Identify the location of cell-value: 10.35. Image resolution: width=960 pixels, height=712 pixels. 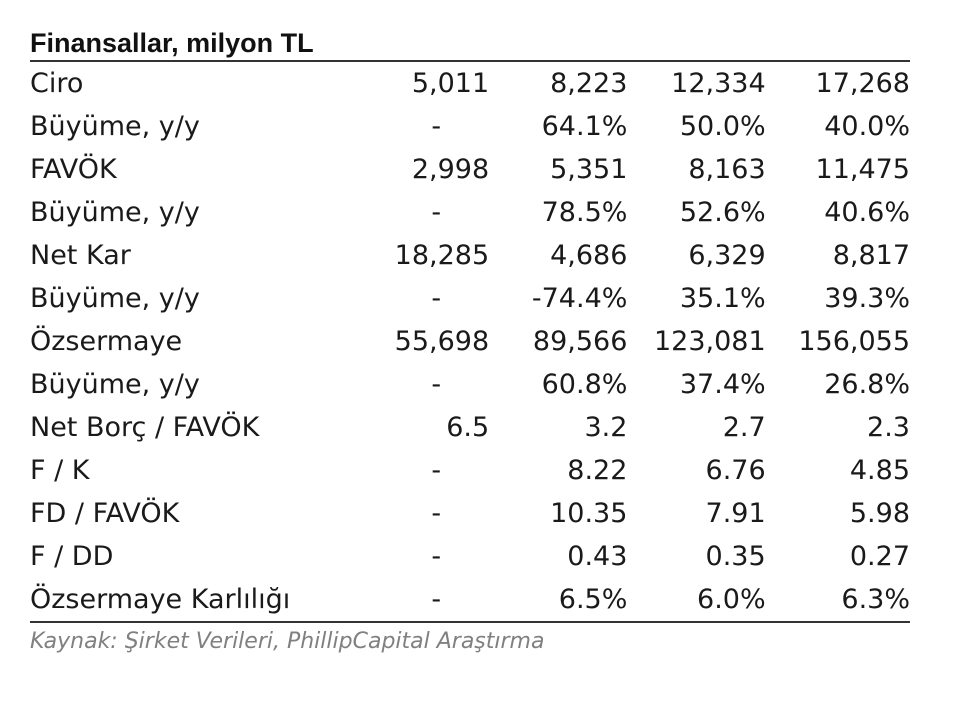
(589, 513).